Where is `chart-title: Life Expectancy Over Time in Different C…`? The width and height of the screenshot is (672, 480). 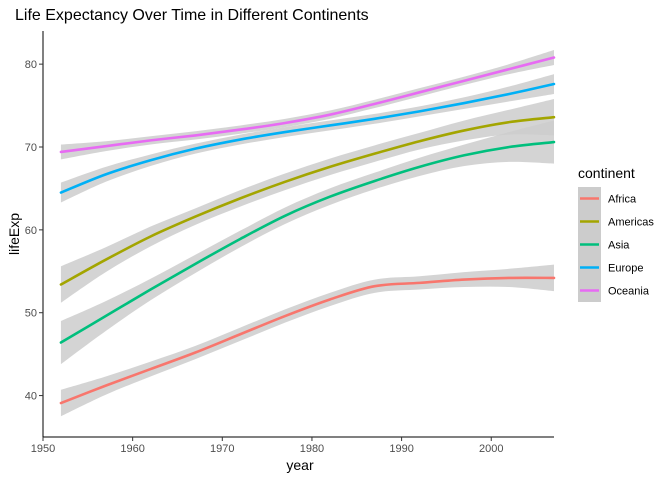 chart-title: Life Expectancy Over Time in Different C… is located at coordinates (192, 15).